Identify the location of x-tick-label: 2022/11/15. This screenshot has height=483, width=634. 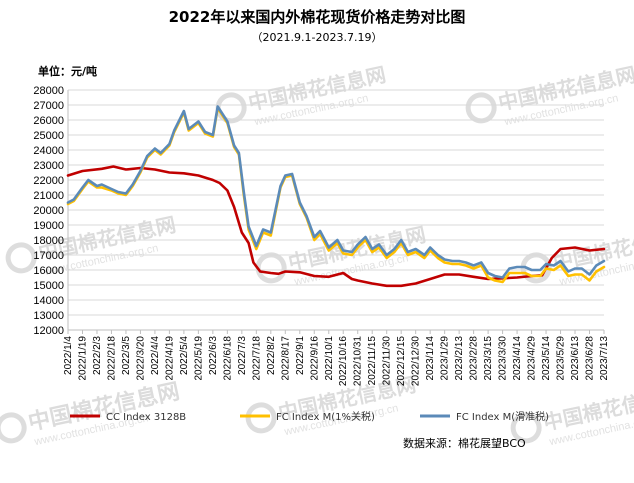
(372, 361).